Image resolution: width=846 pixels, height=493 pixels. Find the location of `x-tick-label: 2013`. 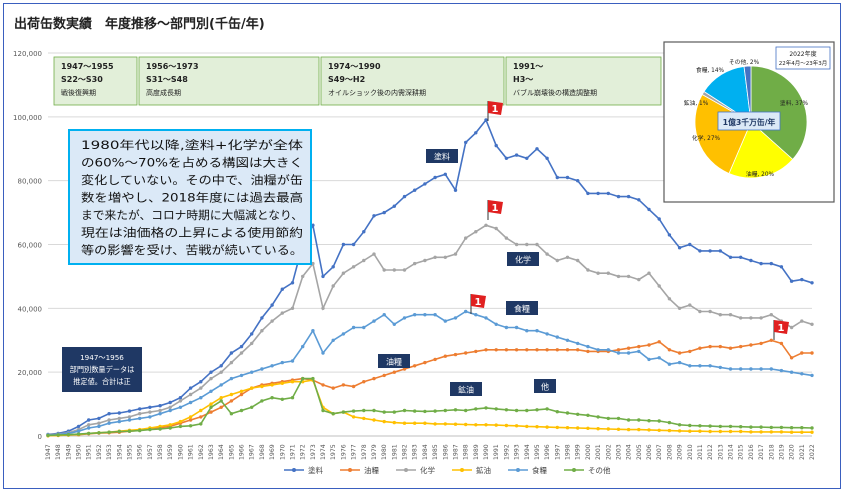

x-tick-label: 2013 is located at coordinates (720, 452).